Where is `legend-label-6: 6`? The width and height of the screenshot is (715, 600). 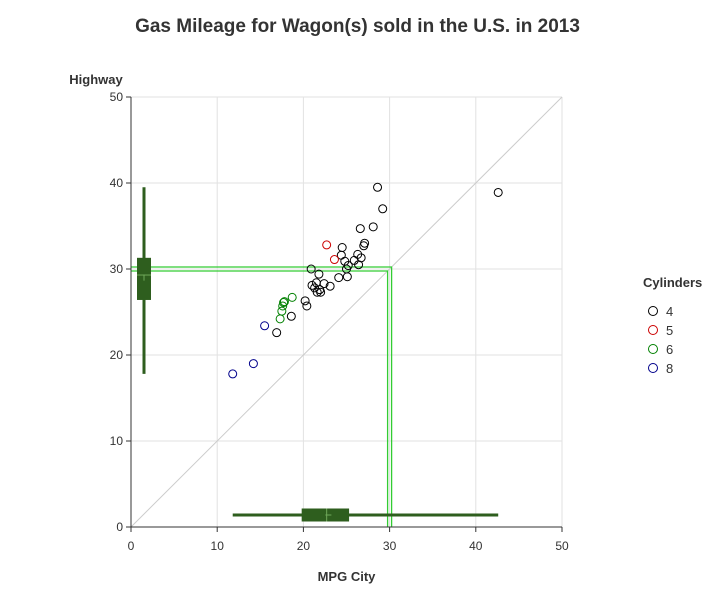 legend-label-6: 6 is located at coordinates (669, 349).